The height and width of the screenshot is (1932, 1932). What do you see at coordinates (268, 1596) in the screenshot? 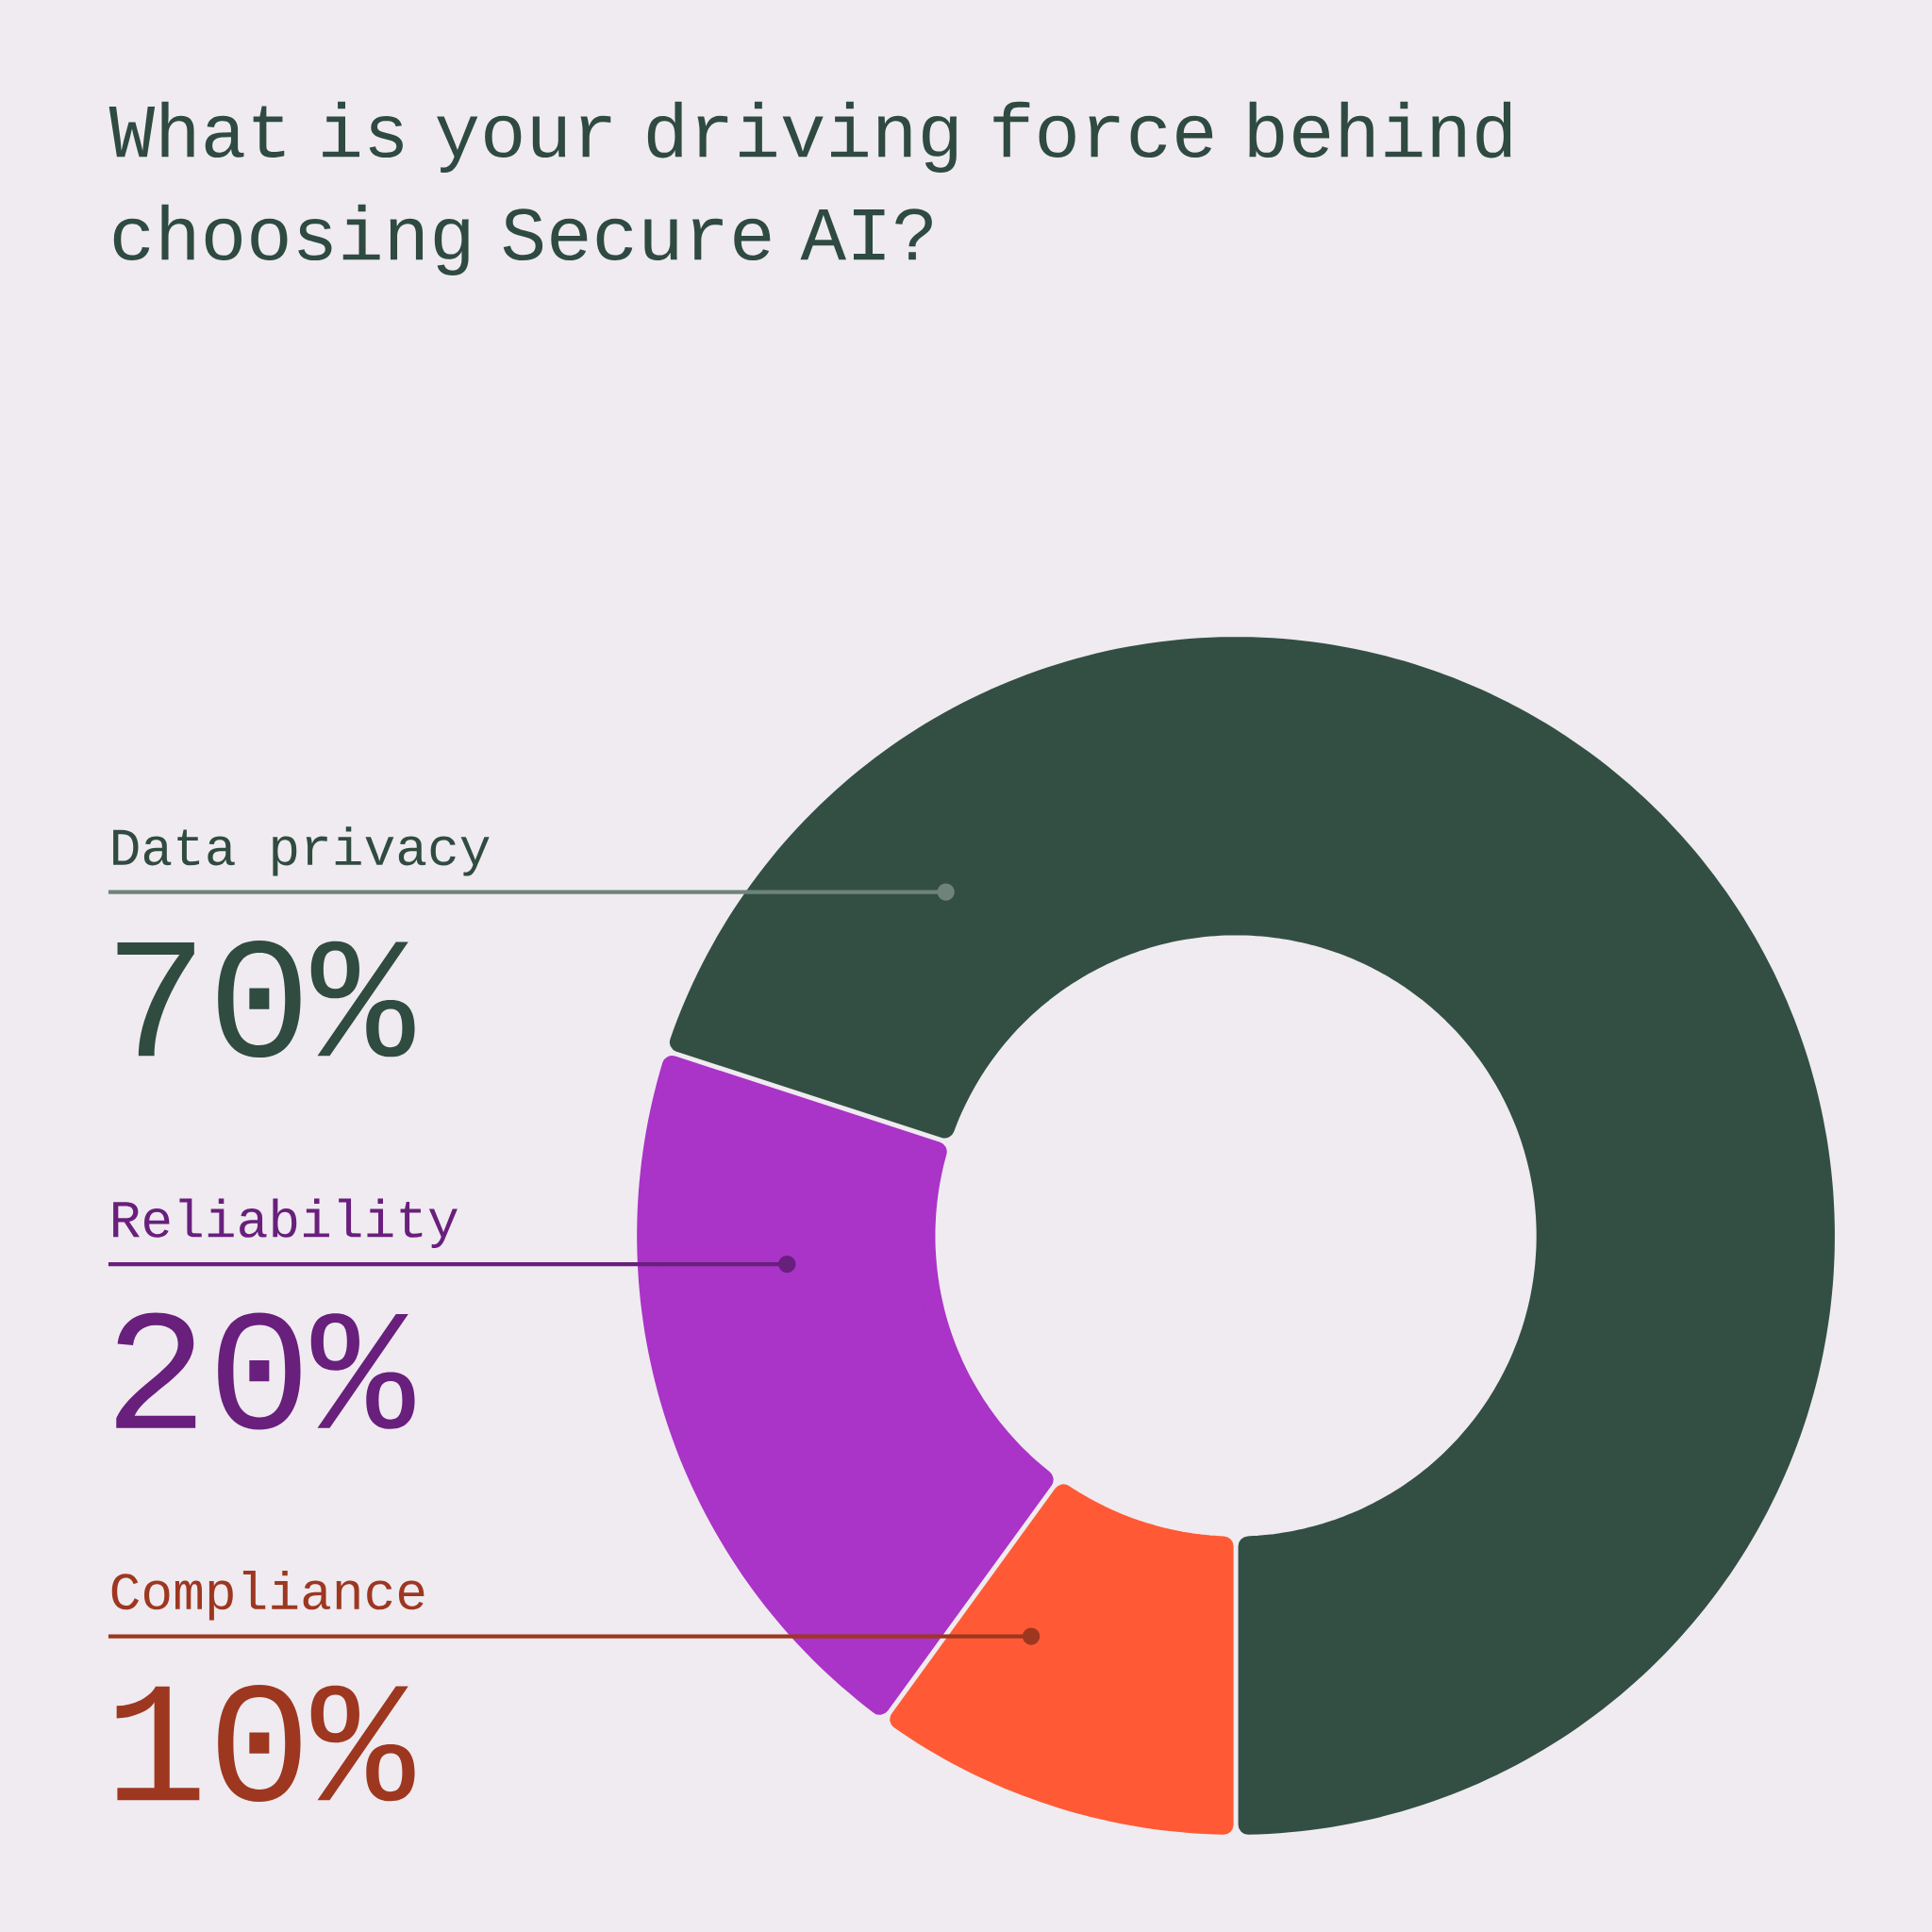
I see `slice-label: Compliance` at bounding box center [268, 1596].